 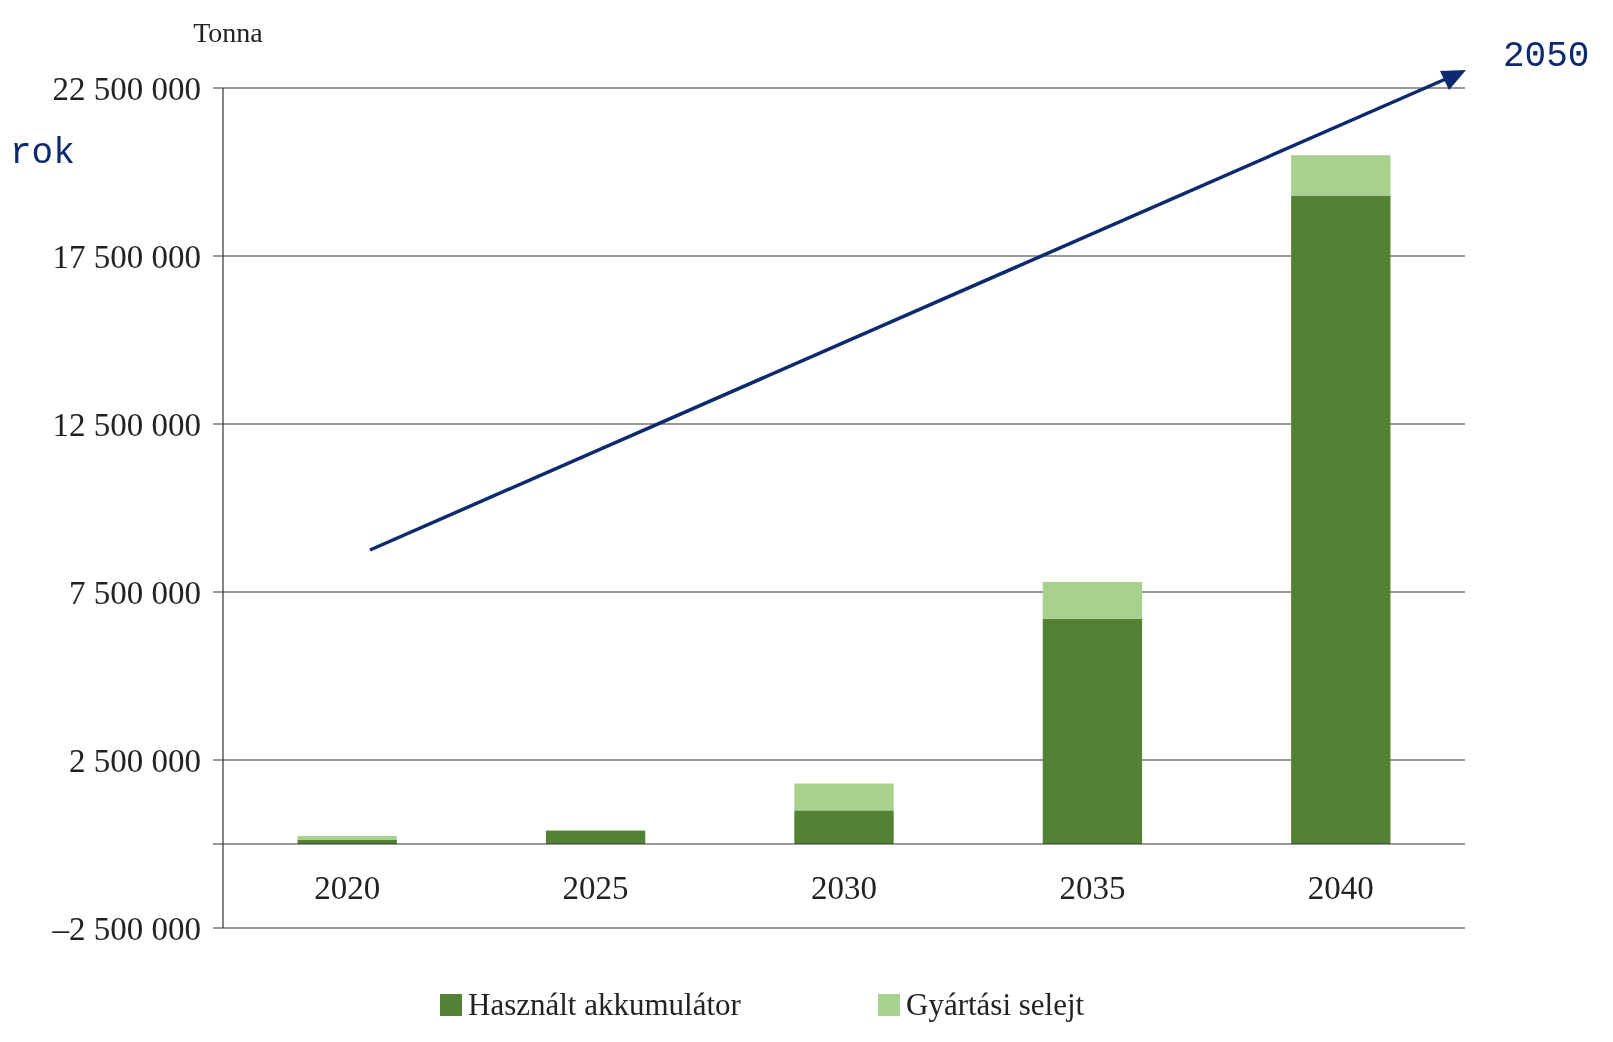 I want to click on y-tick-label: 17 500 000, so click(x=126, y=256).